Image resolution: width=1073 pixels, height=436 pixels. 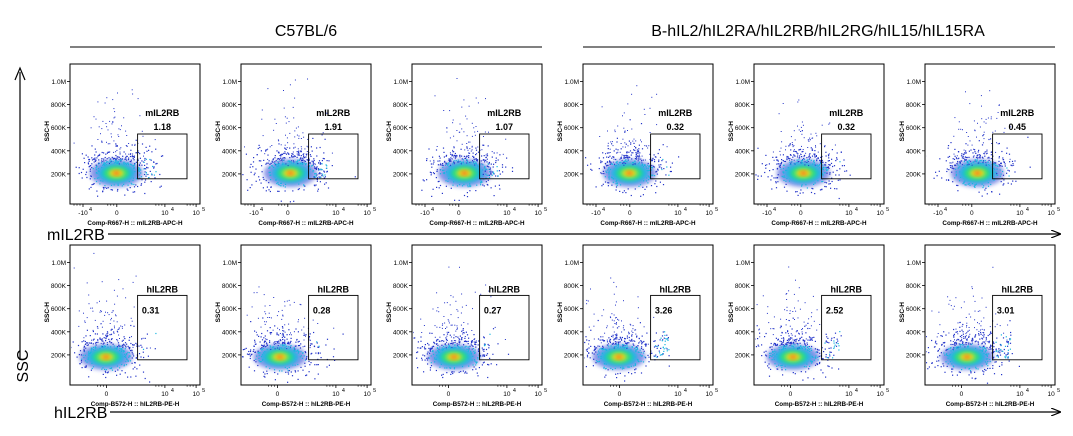 What do you see at coordinates (151, 311) in the screenshot?
I see `gate-percentage: 0.31` at bounding box center [151, 311].